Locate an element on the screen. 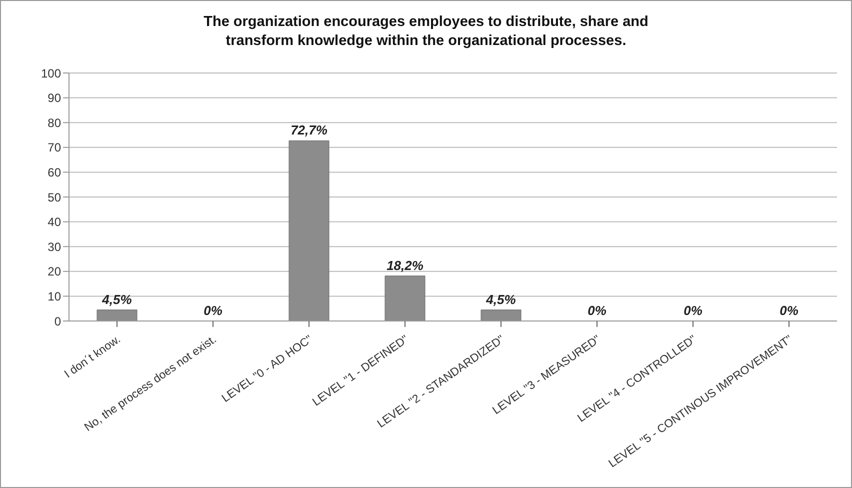 This screenshot has height=488, width=852. y-tick-label: 0 is located at coordinates (58, 321).